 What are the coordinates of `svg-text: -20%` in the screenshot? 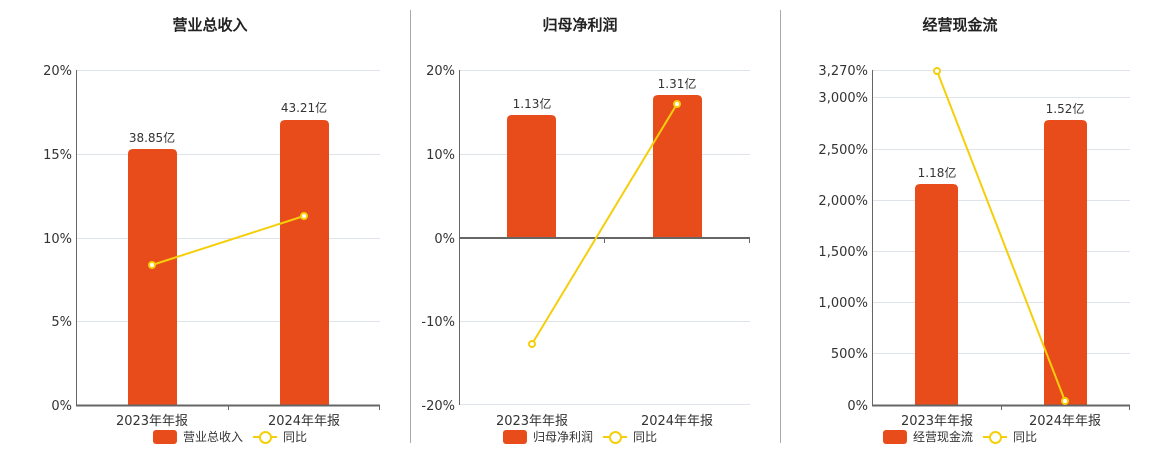 It's located at (438, 406).